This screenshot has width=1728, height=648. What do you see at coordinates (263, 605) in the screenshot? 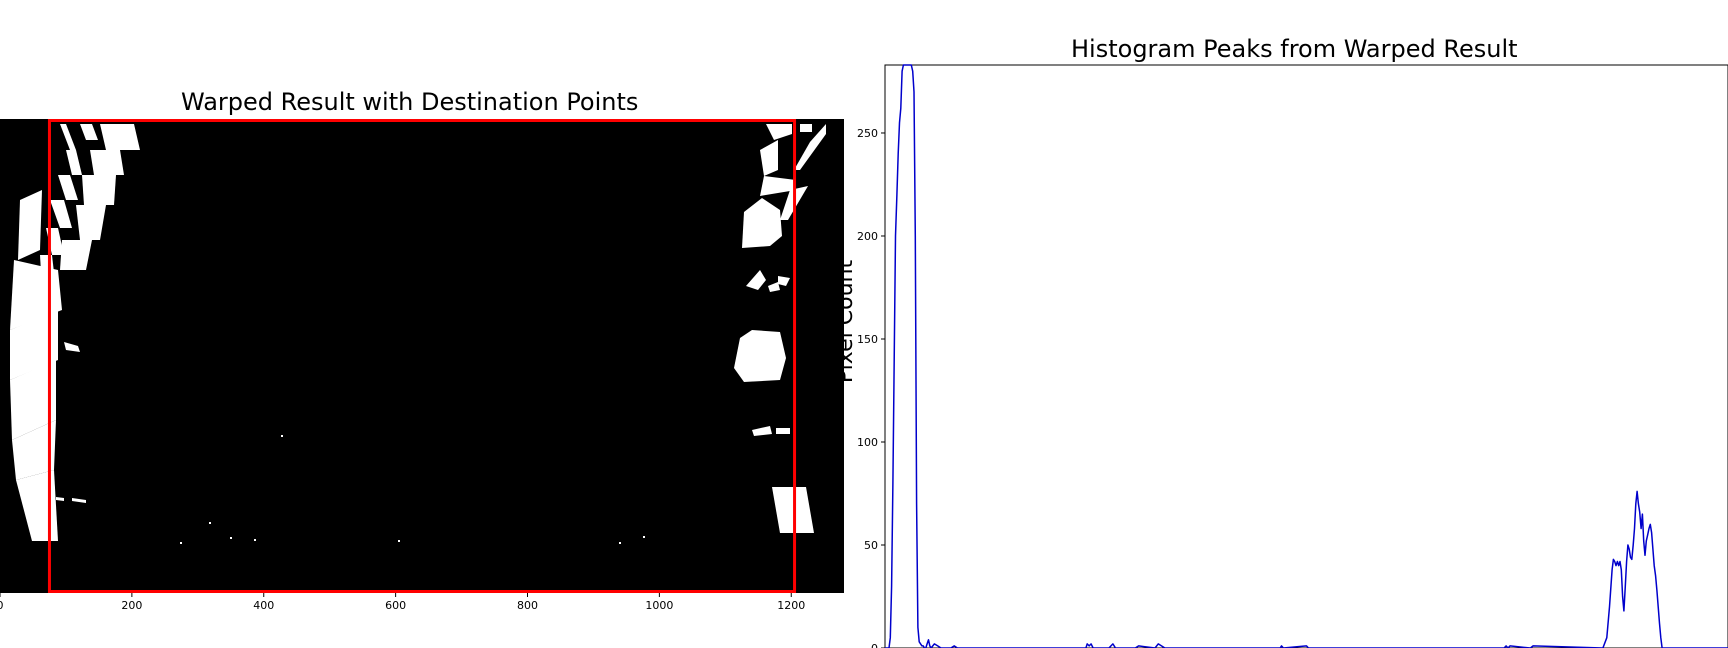
I see `left-x-tick-label: 400` at bounding box center [263, 605].